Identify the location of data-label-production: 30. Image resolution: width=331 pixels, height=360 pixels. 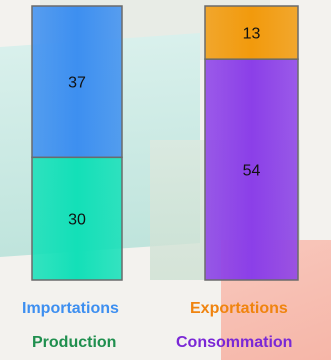
(77, 220).